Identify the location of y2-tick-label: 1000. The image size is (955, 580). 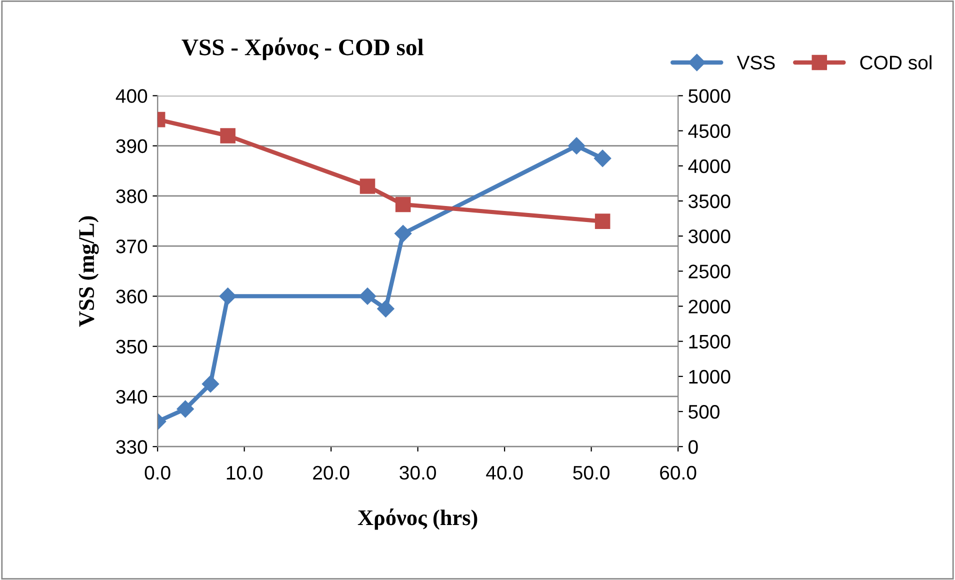
(709, 377).